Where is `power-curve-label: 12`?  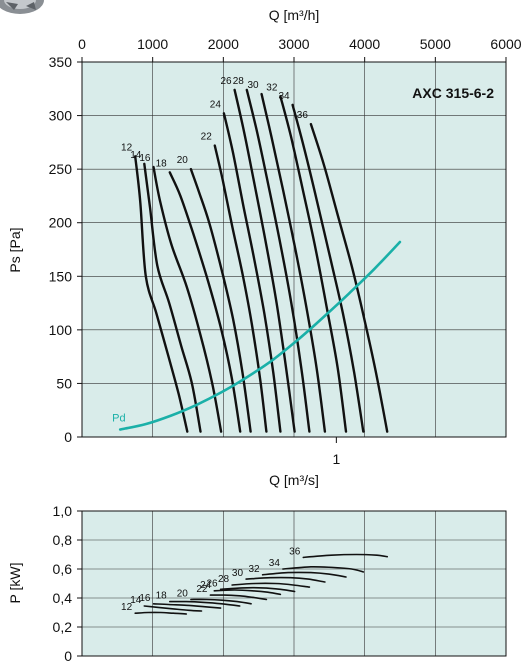
power-curve-label: 12 is located at coordinates (127, 607).